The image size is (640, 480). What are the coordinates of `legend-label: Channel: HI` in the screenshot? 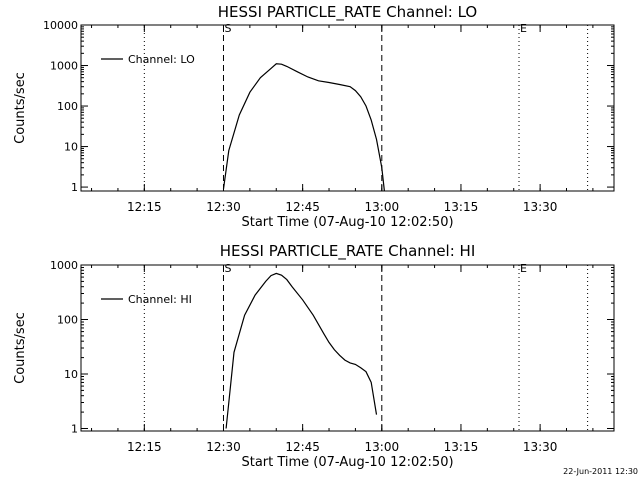 It's located at (160, 299).